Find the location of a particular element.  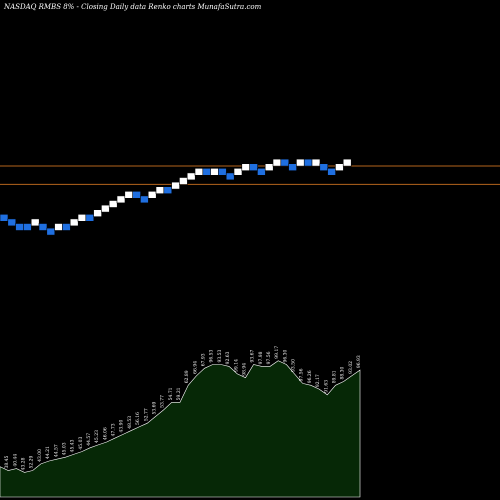

volume-data-label: 48.53 is located at coordinates (130, 422).